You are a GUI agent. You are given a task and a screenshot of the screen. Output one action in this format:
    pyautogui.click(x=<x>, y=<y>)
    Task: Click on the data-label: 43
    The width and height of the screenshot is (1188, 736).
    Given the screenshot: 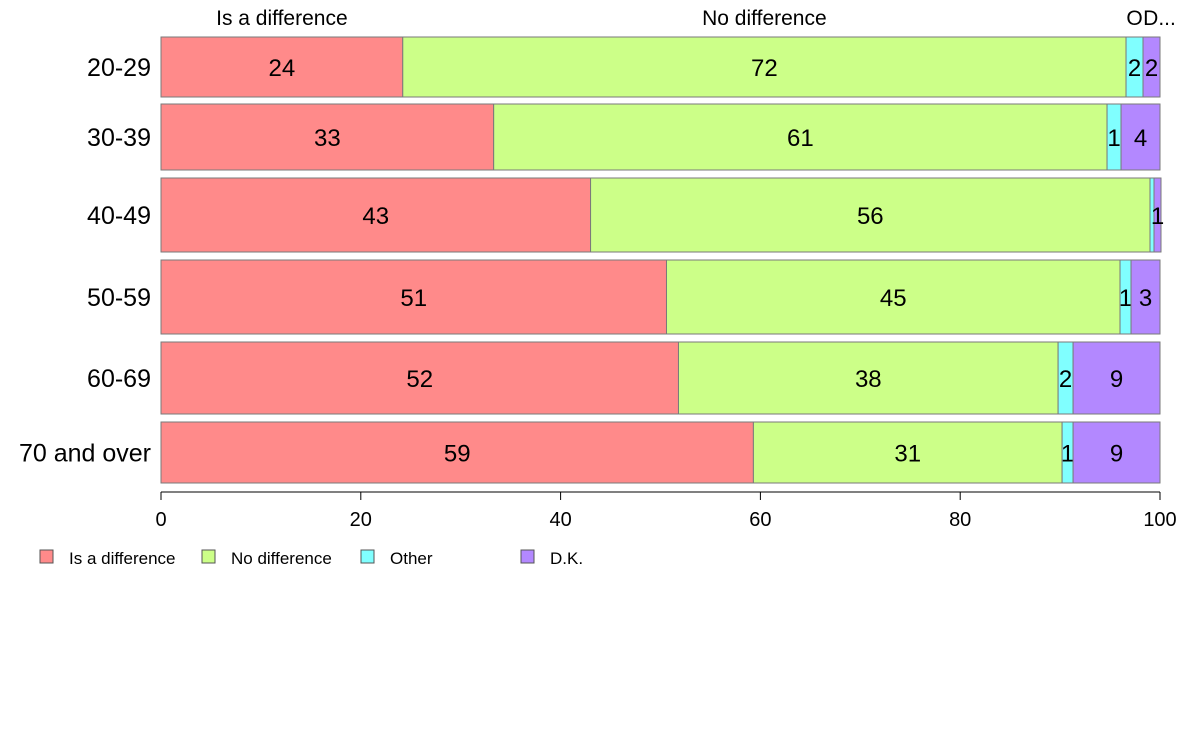 What is the action you would take?
    pyautogui.click(x=375, y=216)
    